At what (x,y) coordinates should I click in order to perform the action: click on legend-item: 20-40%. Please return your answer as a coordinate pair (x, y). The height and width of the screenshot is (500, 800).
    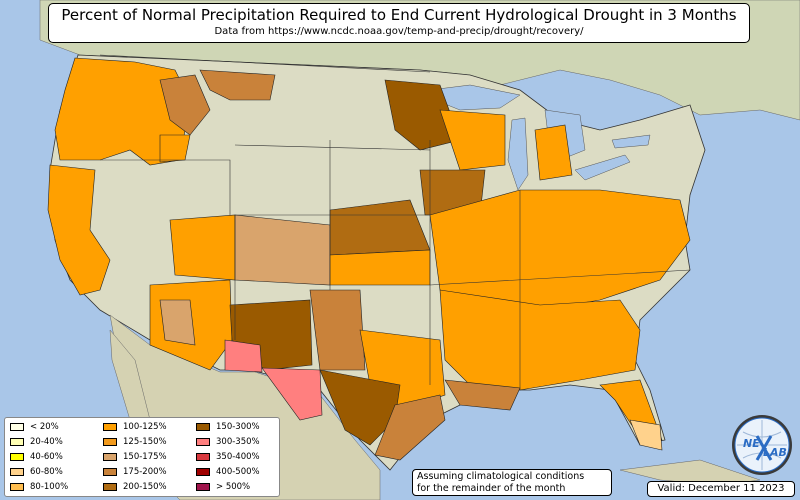
    Looking at the image, I should click on (36, 442).